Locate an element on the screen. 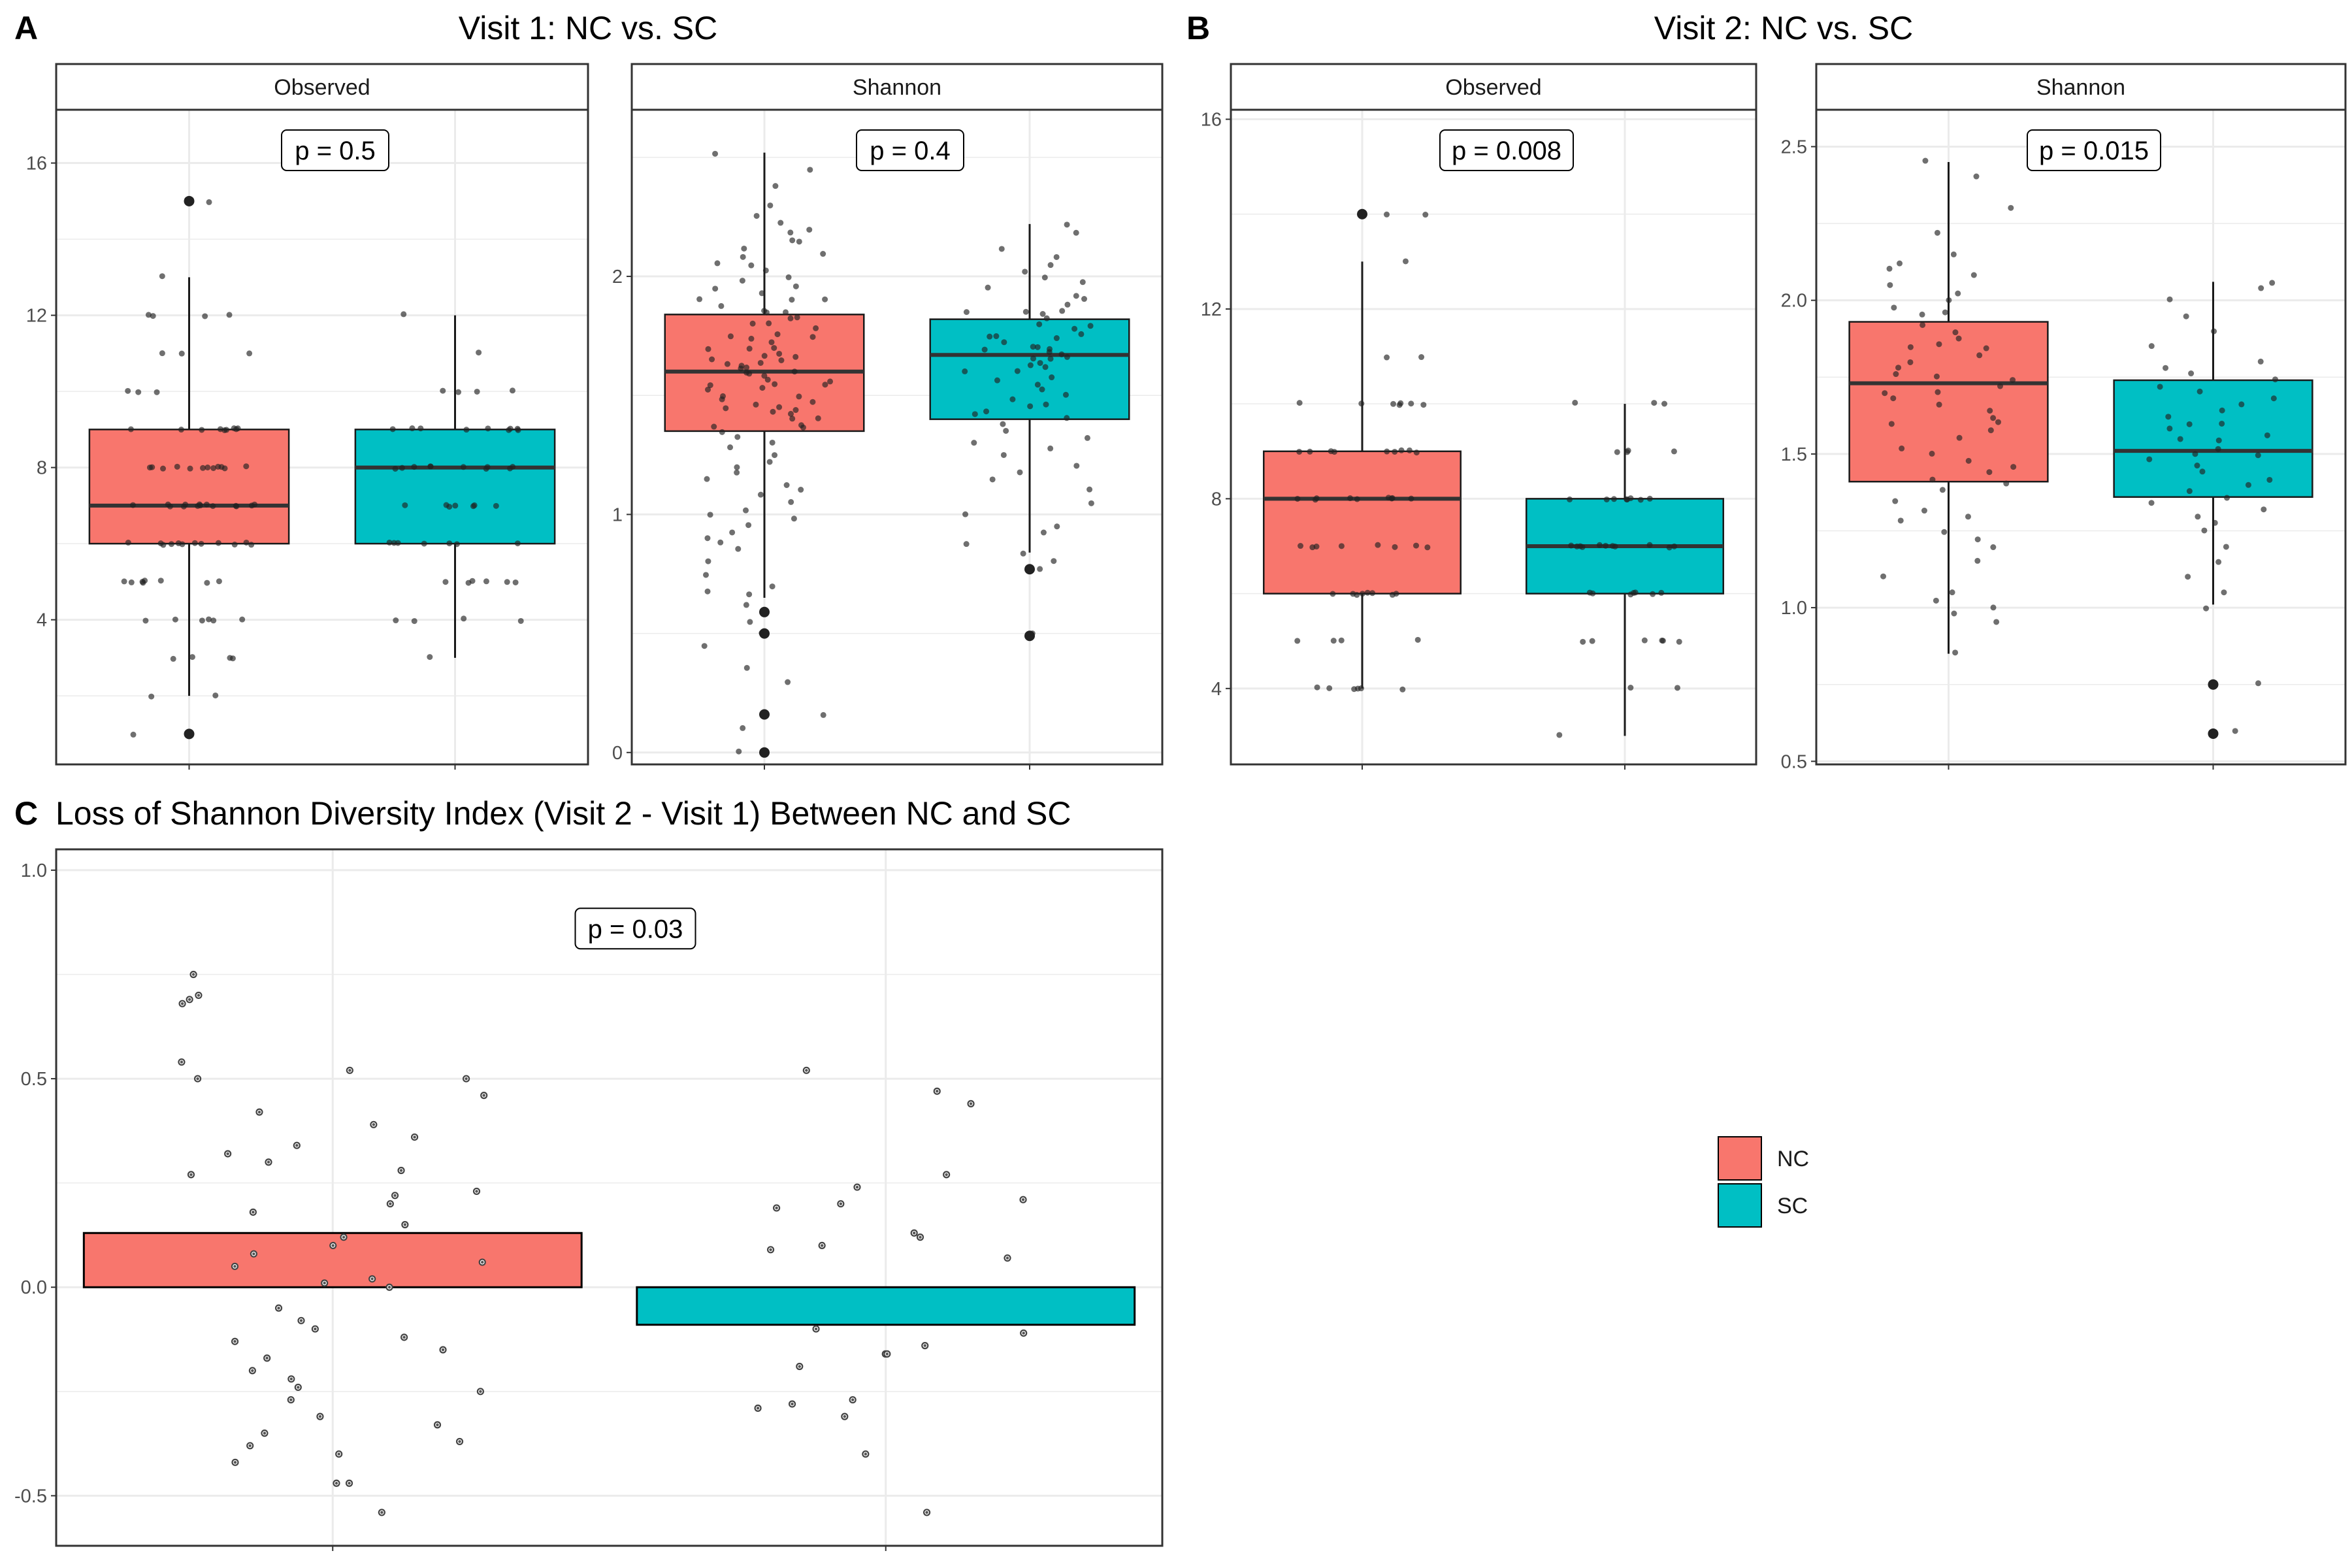 The height and width of the screenshot is (1568, 2352). facet-observed-strip is located at coordinates (322, 87).